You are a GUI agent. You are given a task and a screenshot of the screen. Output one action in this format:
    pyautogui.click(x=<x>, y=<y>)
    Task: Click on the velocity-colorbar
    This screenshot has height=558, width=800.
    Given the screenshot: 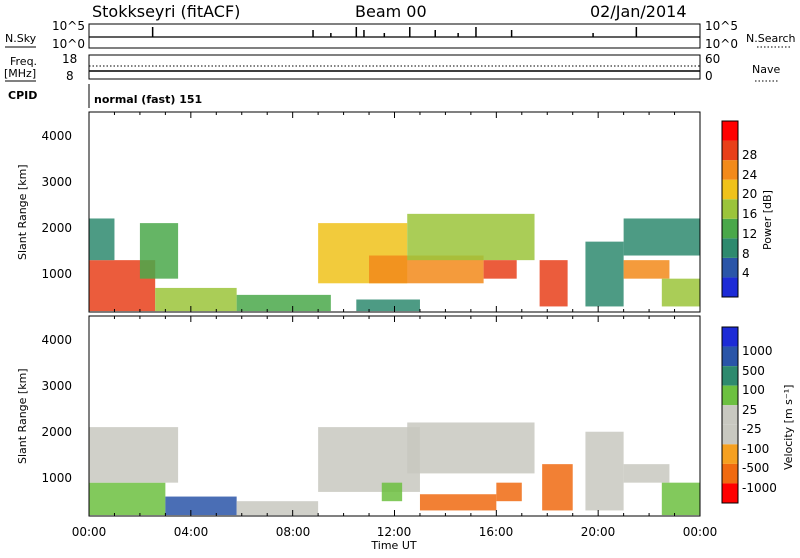 What is the action you would take?
    pyautogui.click(x=730, y=415)
    